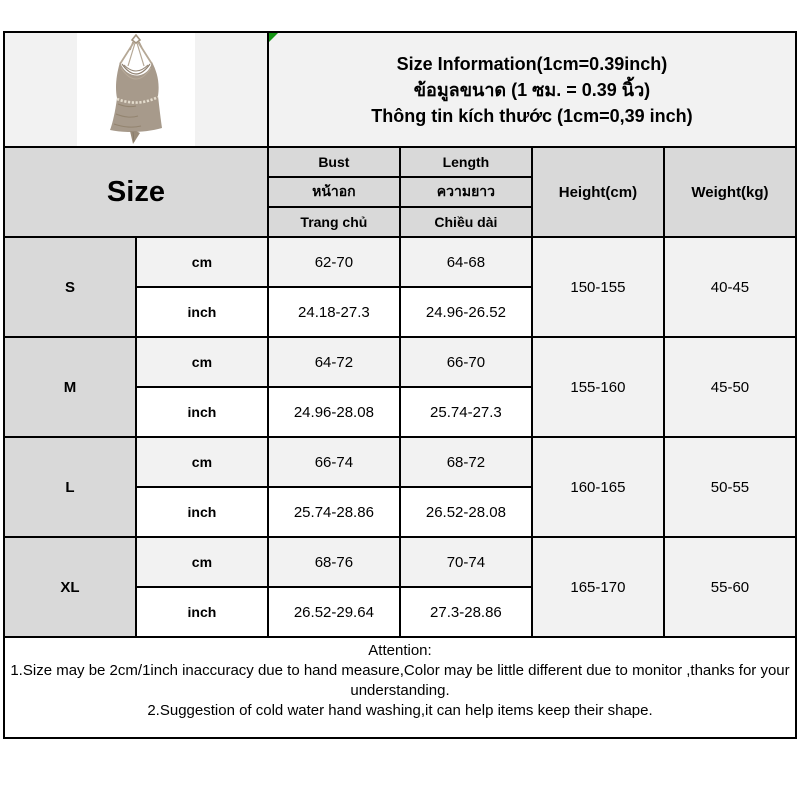 This screenshot has width=800, height=800. Describe the element at coordinates (465, 562) in the screenshot. I see `xl-length-cm: 70-74` at that location.